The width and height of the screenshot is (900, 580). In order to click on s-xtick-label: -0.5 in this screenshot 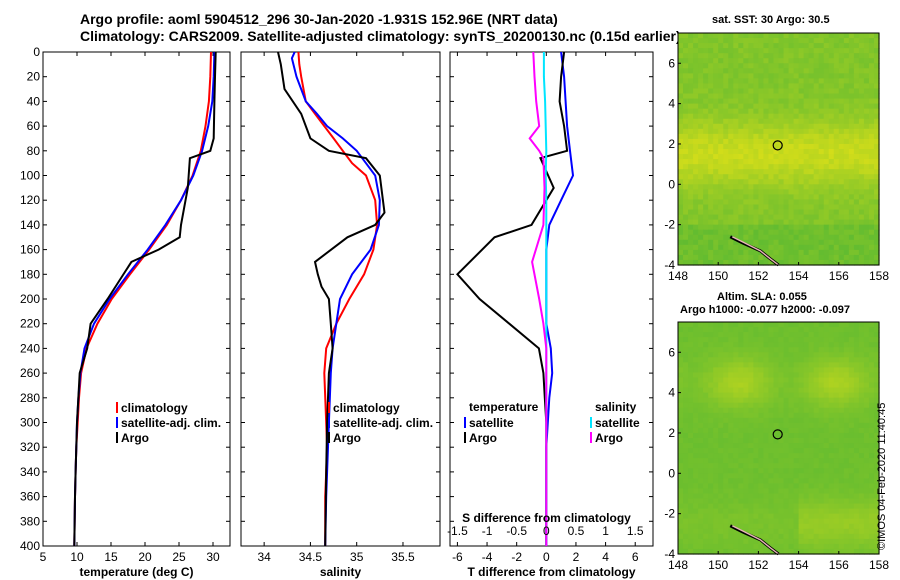, I will do `click(516, 531)`.